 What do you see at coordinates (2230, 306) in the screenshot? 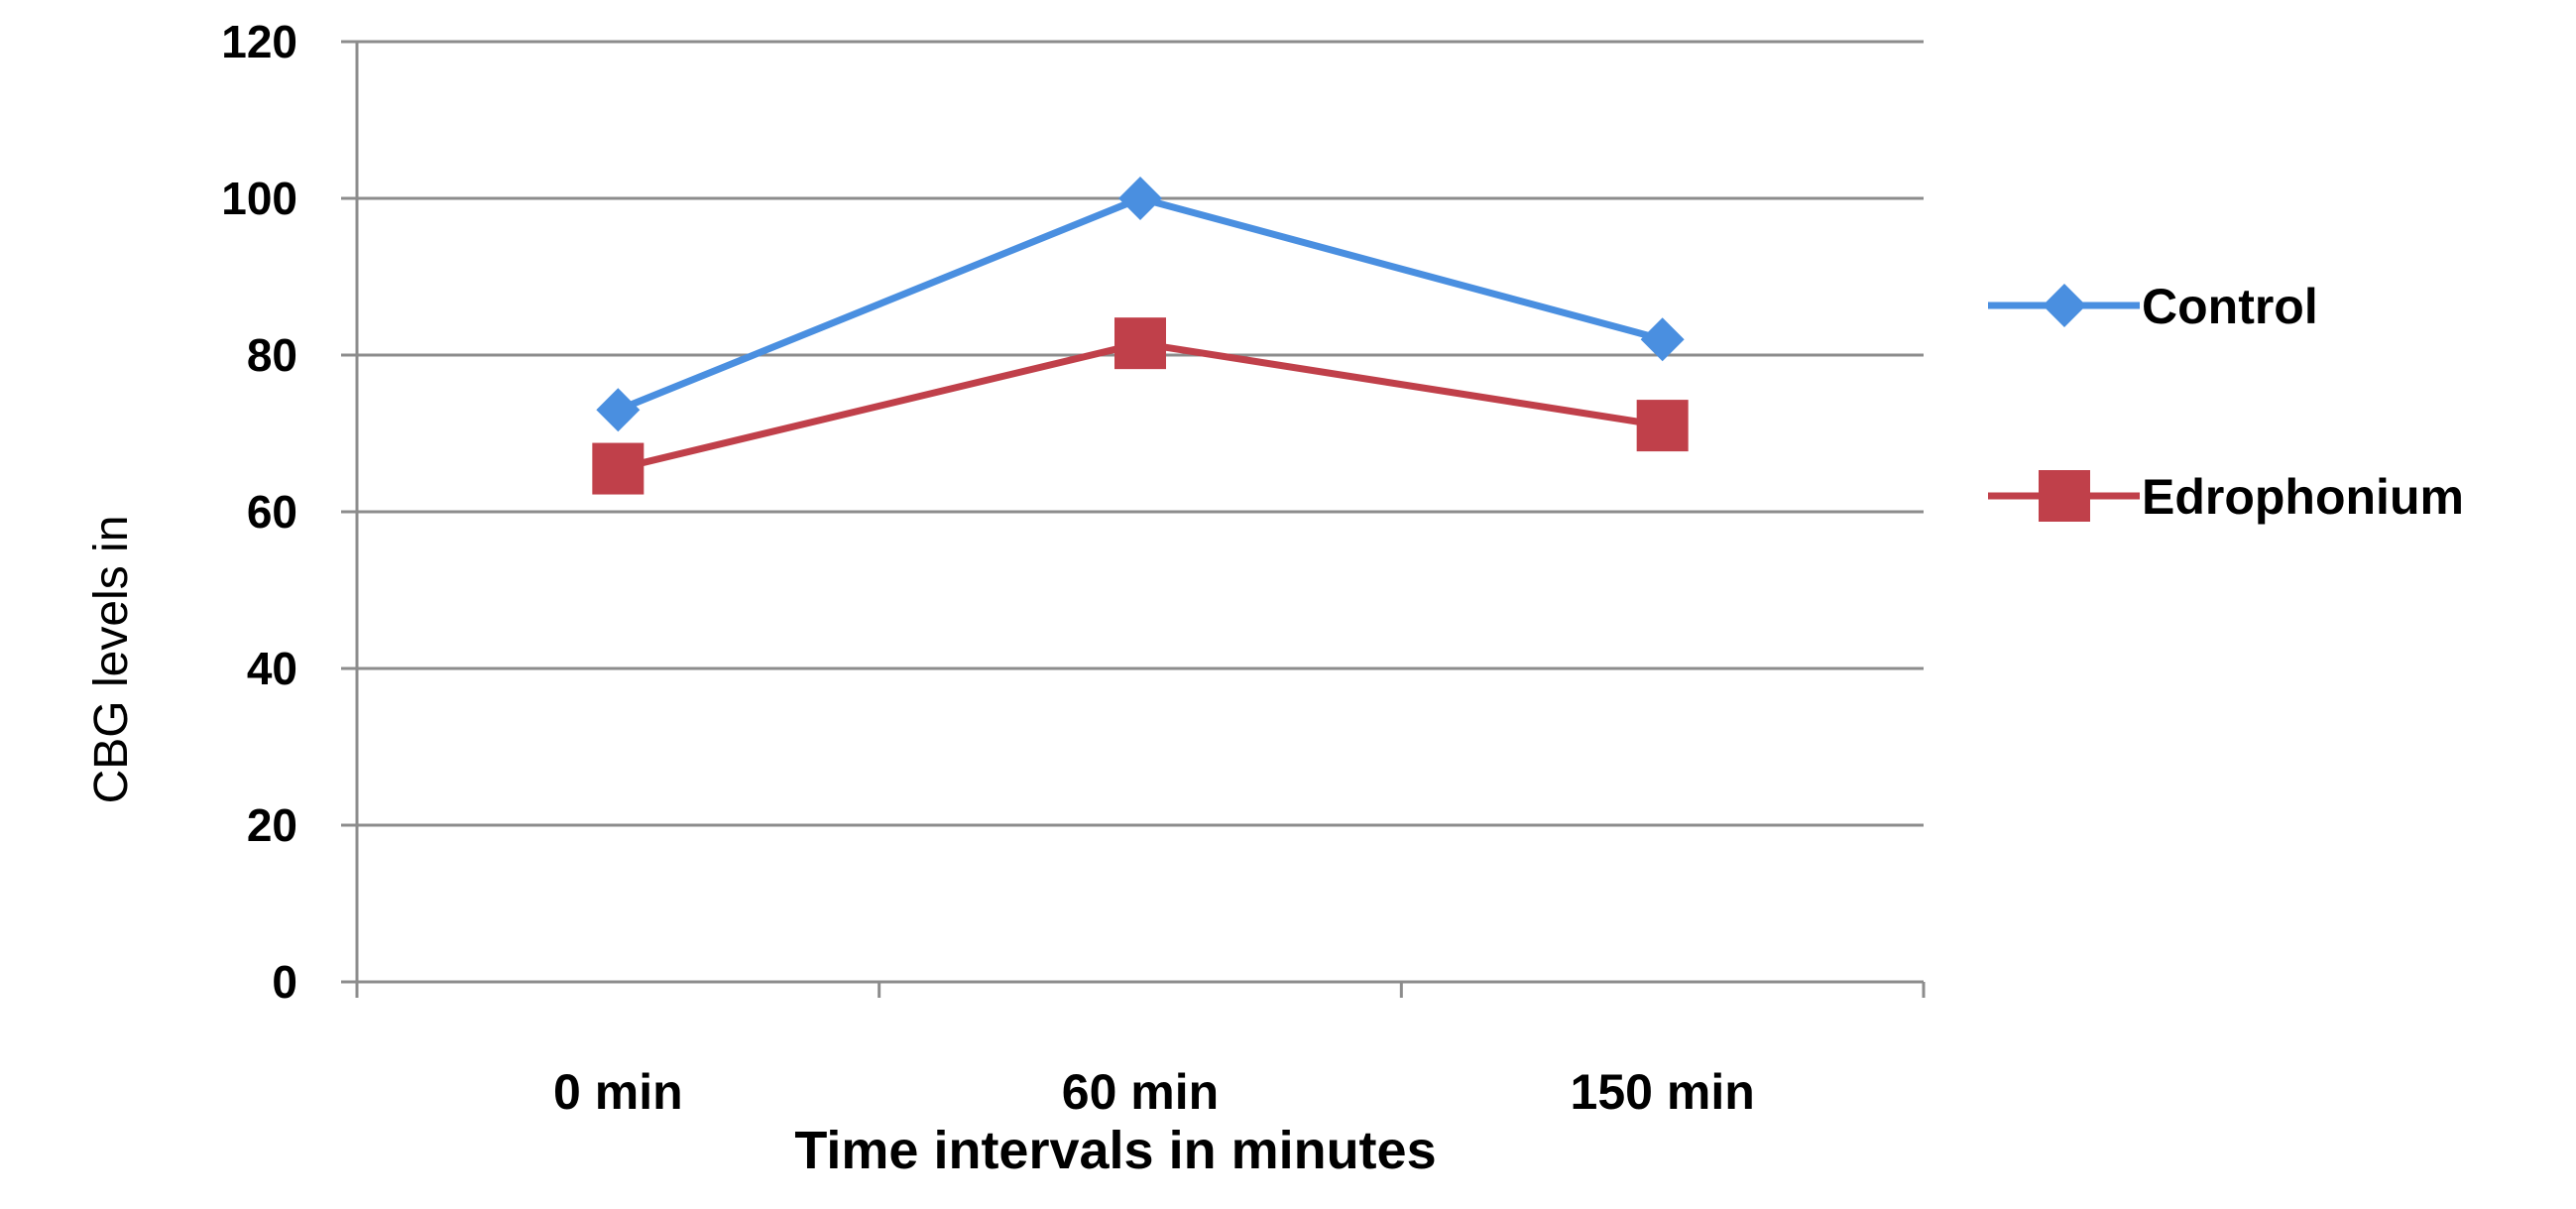
I see `legend-label: Control` at bounding box center [2230, 306].